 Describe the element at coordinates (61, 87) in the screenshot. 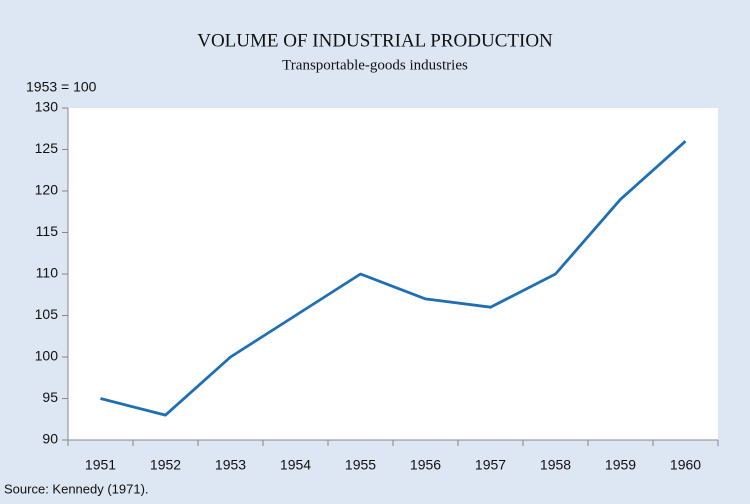

I see `y-axis-label: 1953 = 100` at that location.